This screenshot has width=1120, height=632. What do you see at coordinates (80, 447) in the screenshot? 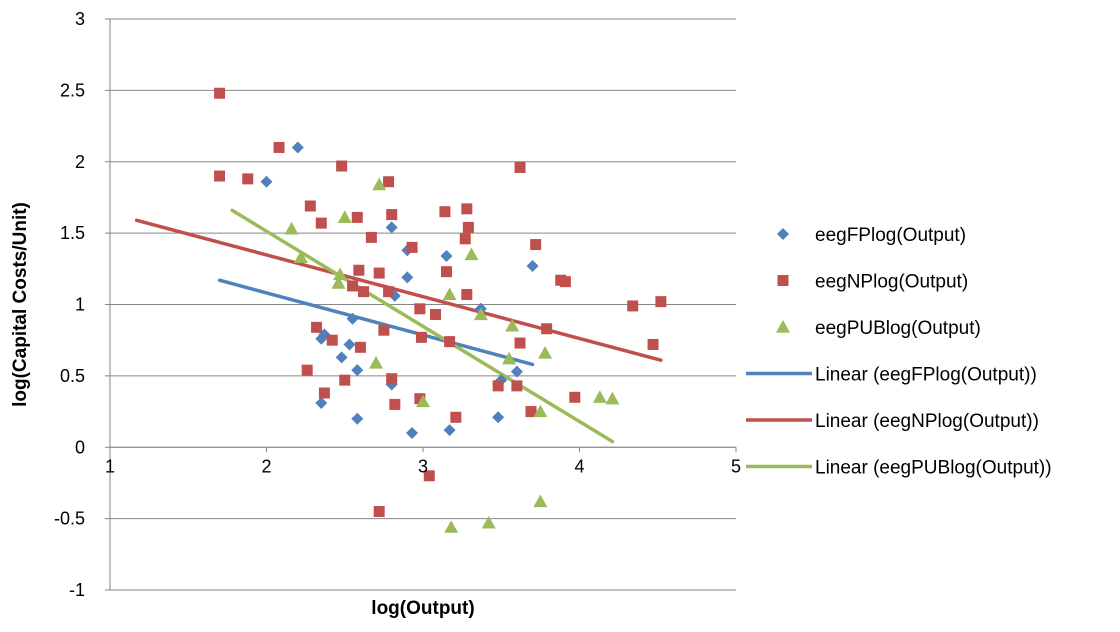
I see `y-tick-label: 0` at bounding box center [80, 447].